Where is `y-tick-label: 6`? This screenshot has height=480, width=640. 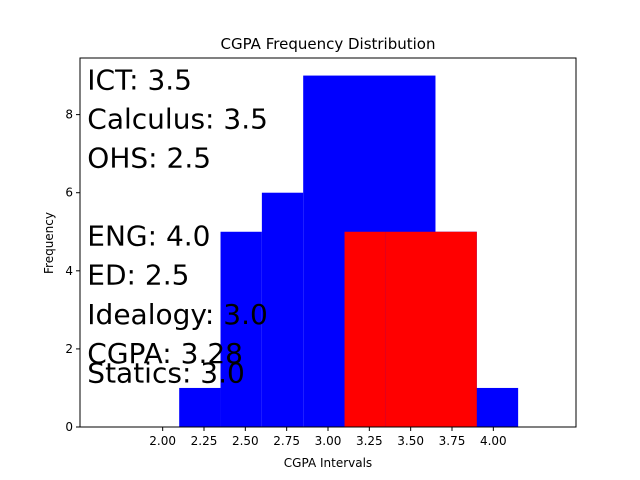 y-tick-label: 6 is located at coordinates (69, 193).